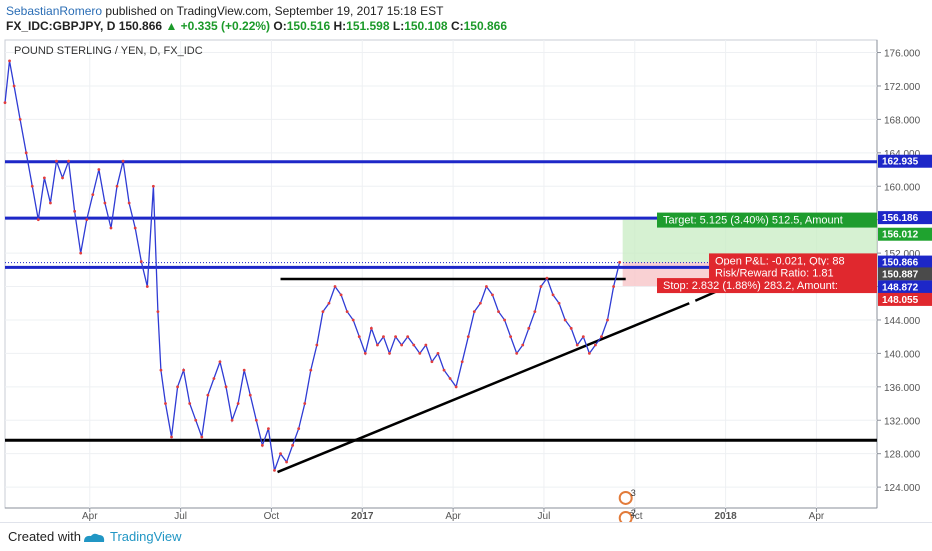  Describe the element at coordinates (466, 536) in the screenshot. I see `footer: Created with TradingView` at that location.